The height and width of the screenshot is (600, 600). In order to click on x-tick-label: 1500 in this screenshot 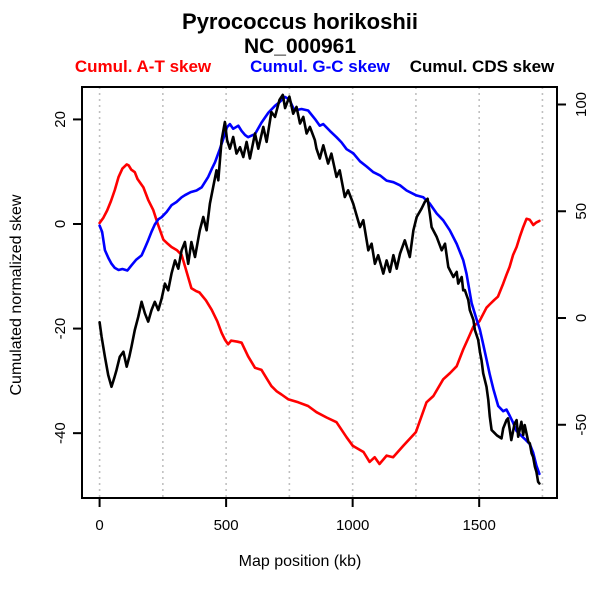, I will do `click(478, 525)`.